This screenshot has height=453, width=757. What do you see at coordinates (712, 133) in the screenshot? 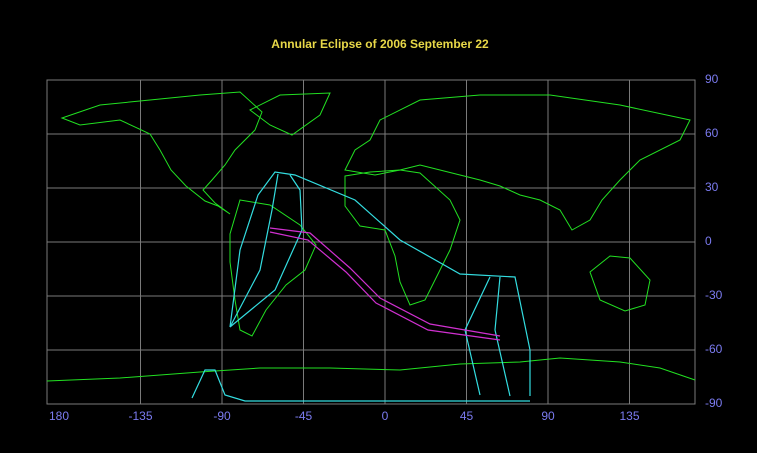
I see `latitude-label: 60` at bounding box center [712, 133].